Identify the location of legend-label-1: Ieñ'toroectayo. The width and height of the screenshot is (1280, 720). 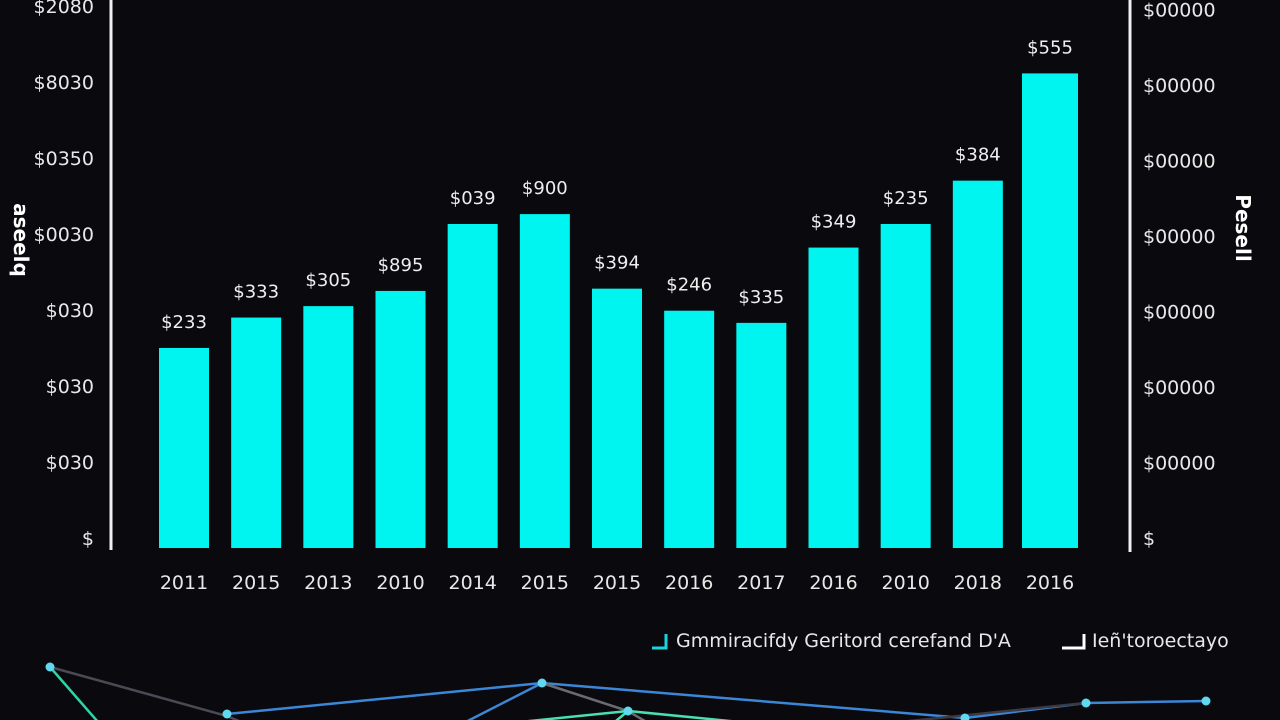
(1160, 641).